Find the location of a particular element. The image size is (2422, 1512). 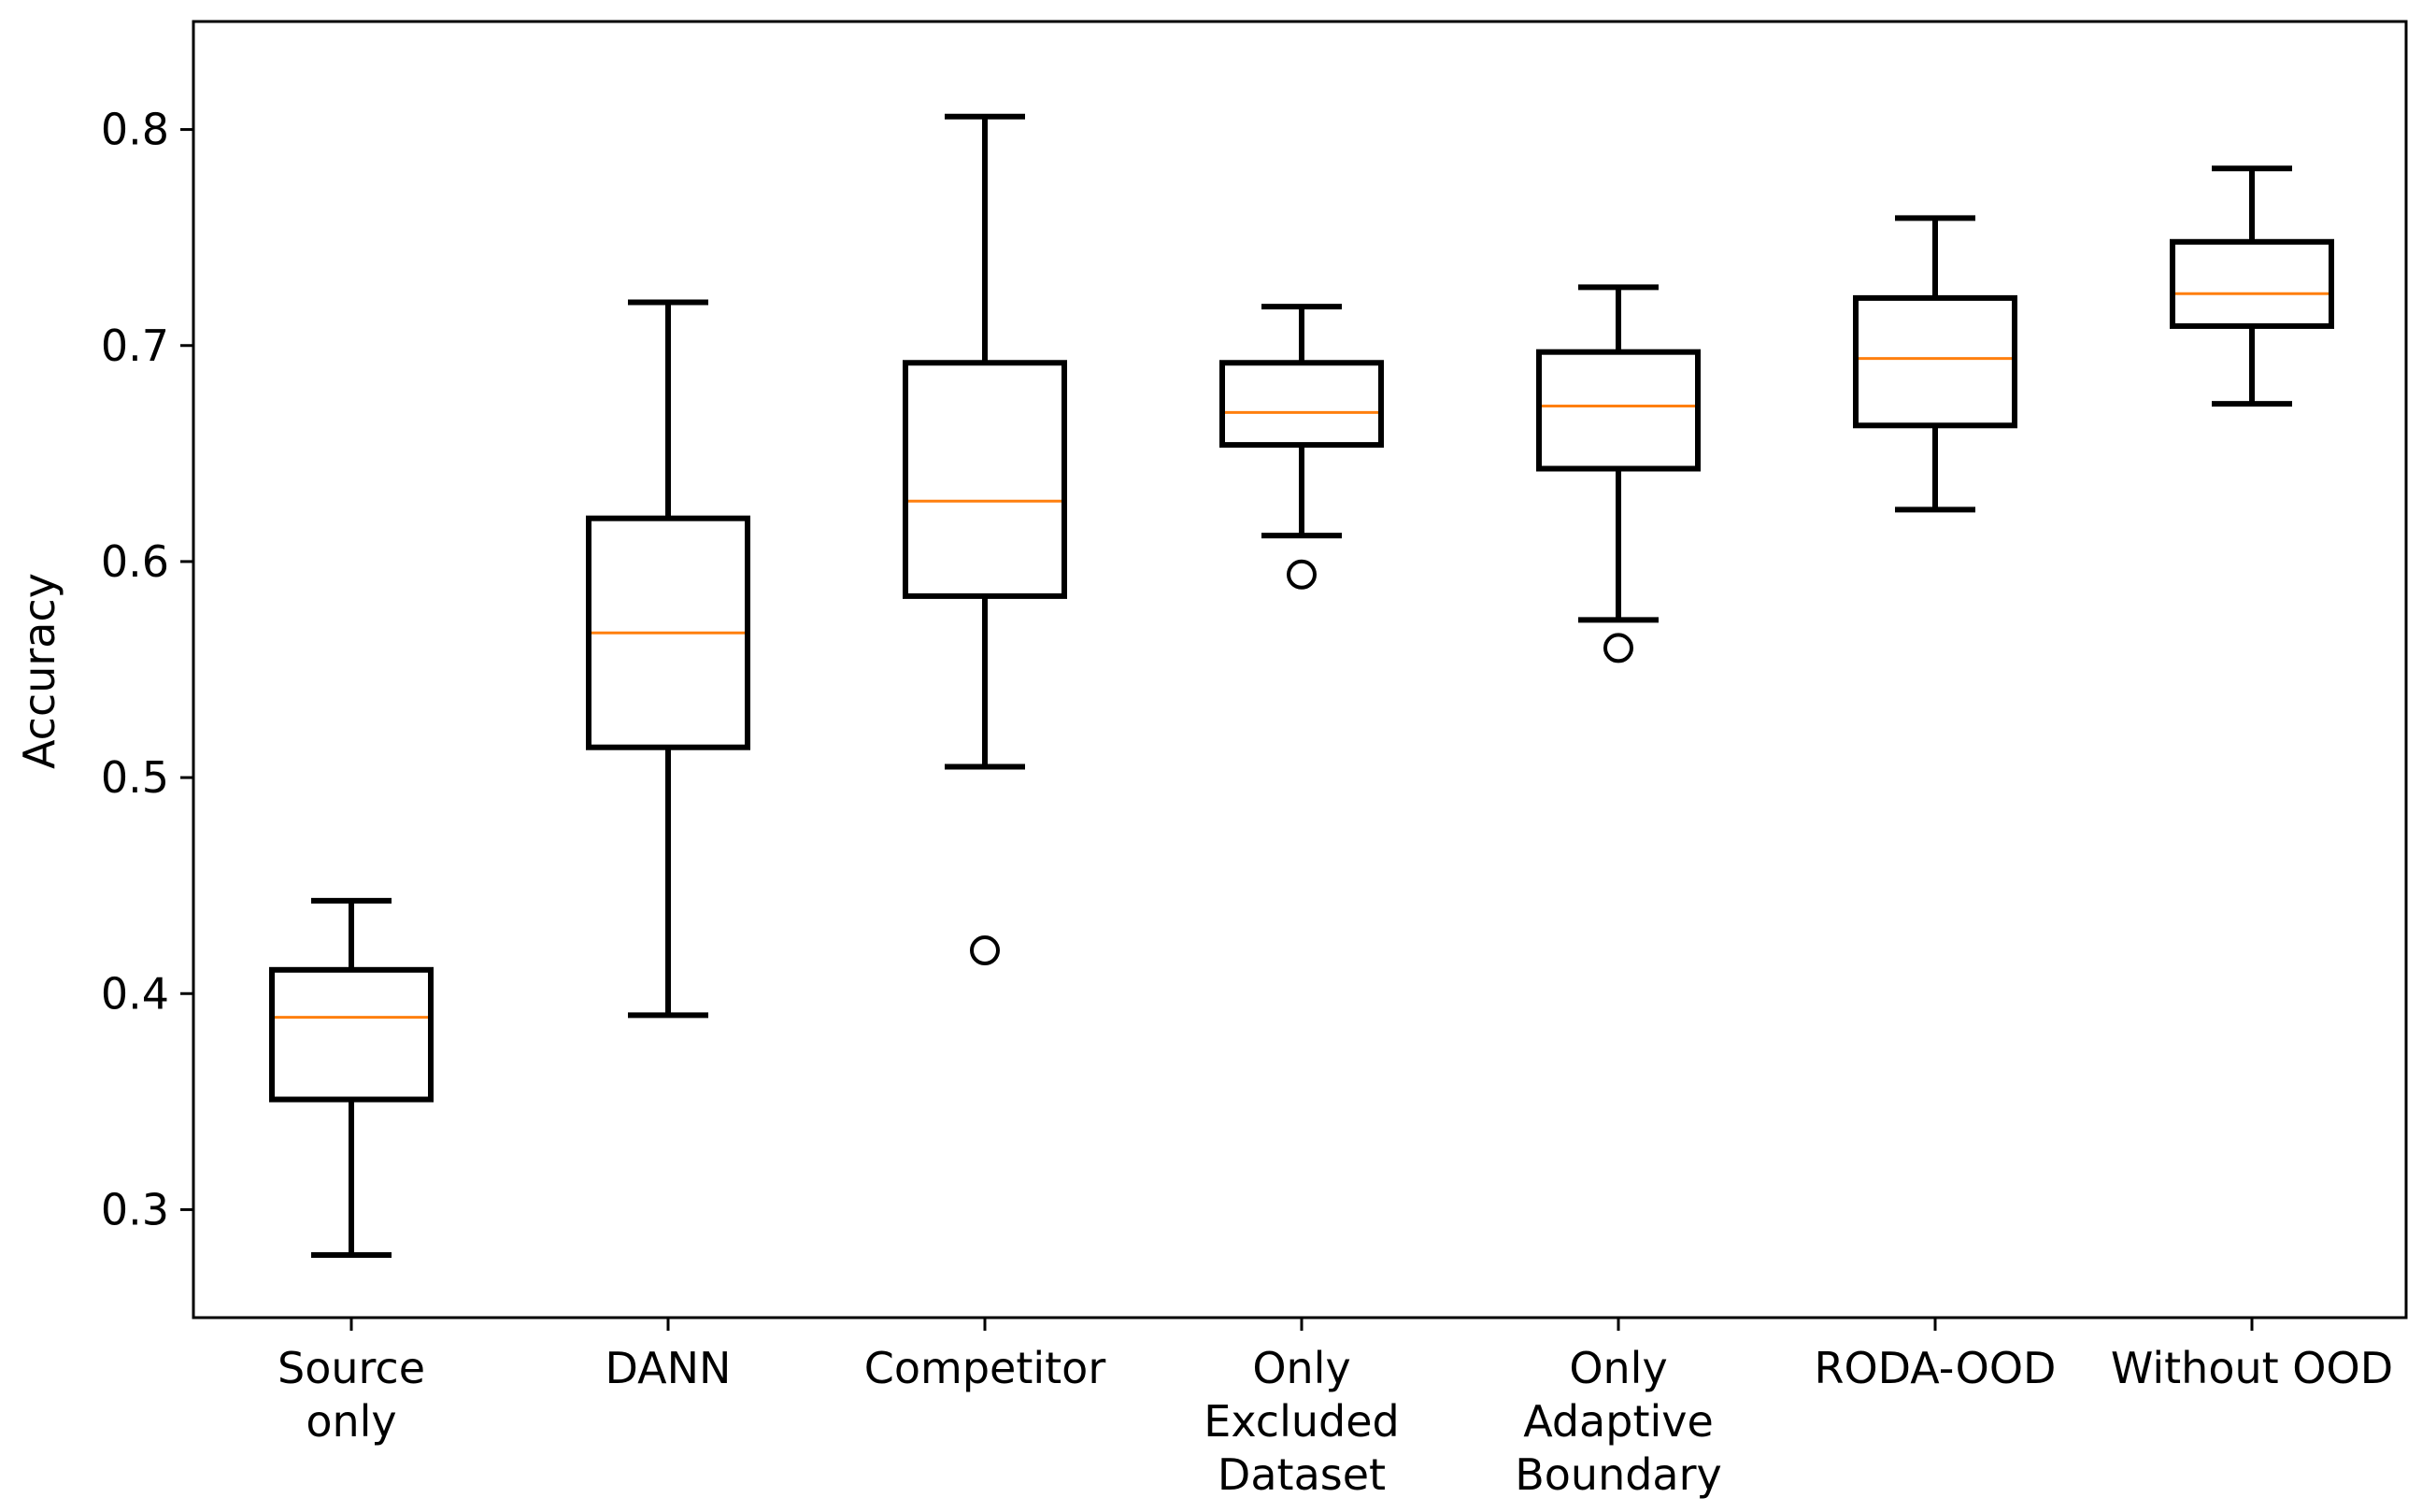

x-tick-label-line: Boundary is located at coordinates (1618, 1474).